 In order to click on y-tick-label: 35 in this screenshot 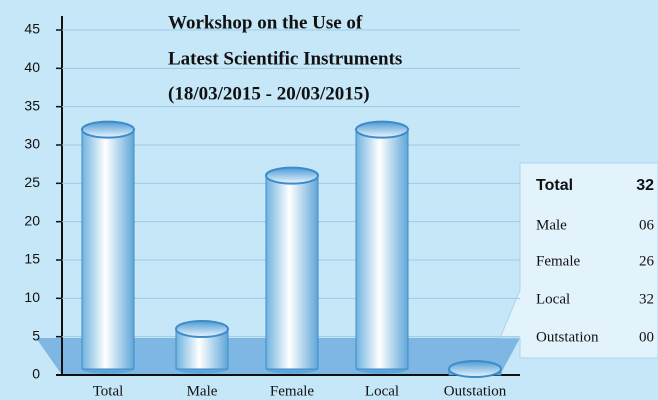, I will do `click(32, 105)`.